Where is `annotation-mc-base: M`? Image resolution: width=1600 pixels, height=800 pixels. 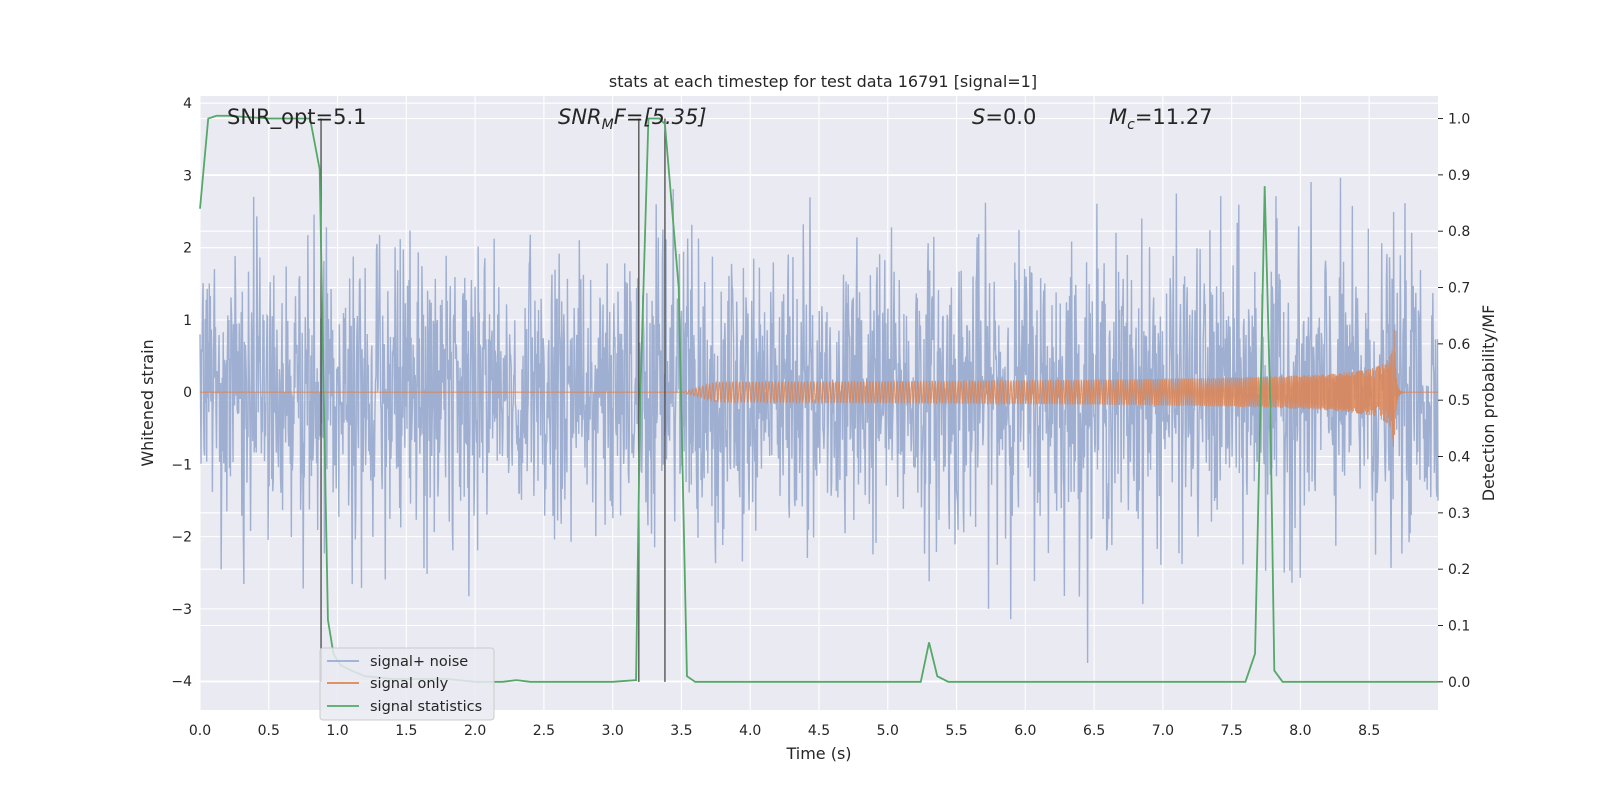 annotation-mc-base: M is located at coordinates (1118, 117).